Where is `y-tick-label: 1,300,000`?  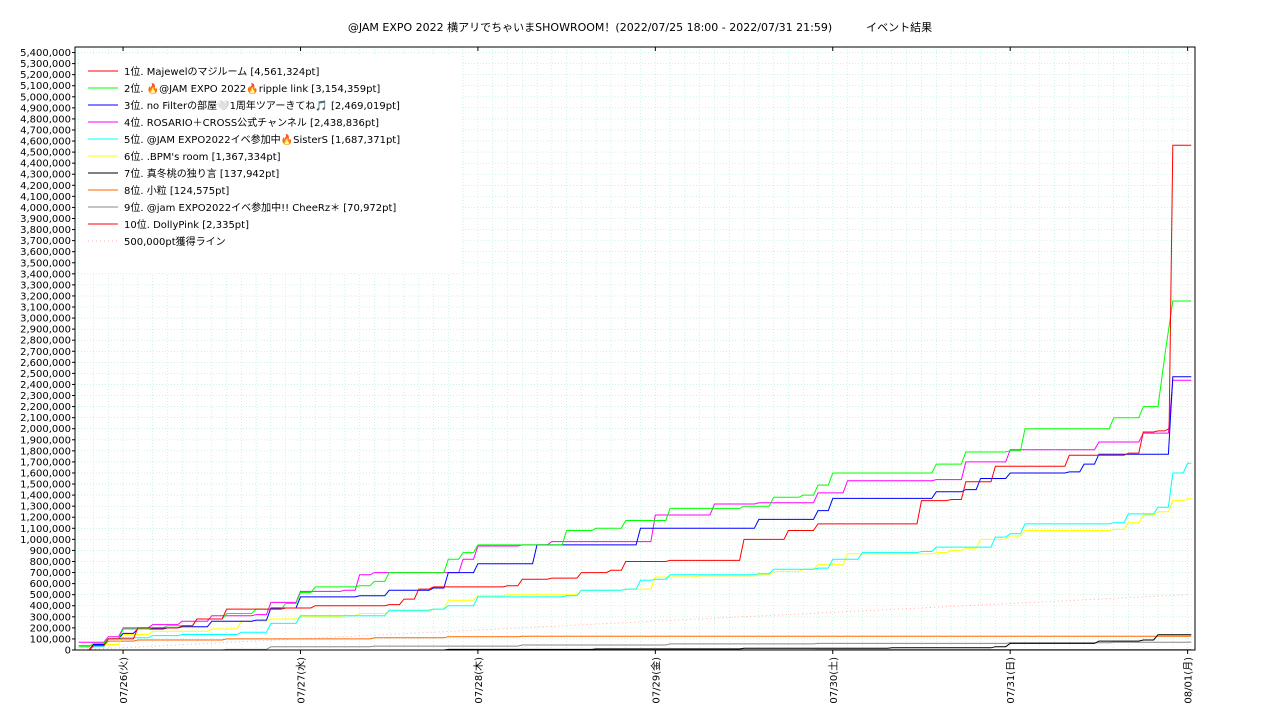
y-tick-label: 1,300,000 is located at coordinates (45, 507).